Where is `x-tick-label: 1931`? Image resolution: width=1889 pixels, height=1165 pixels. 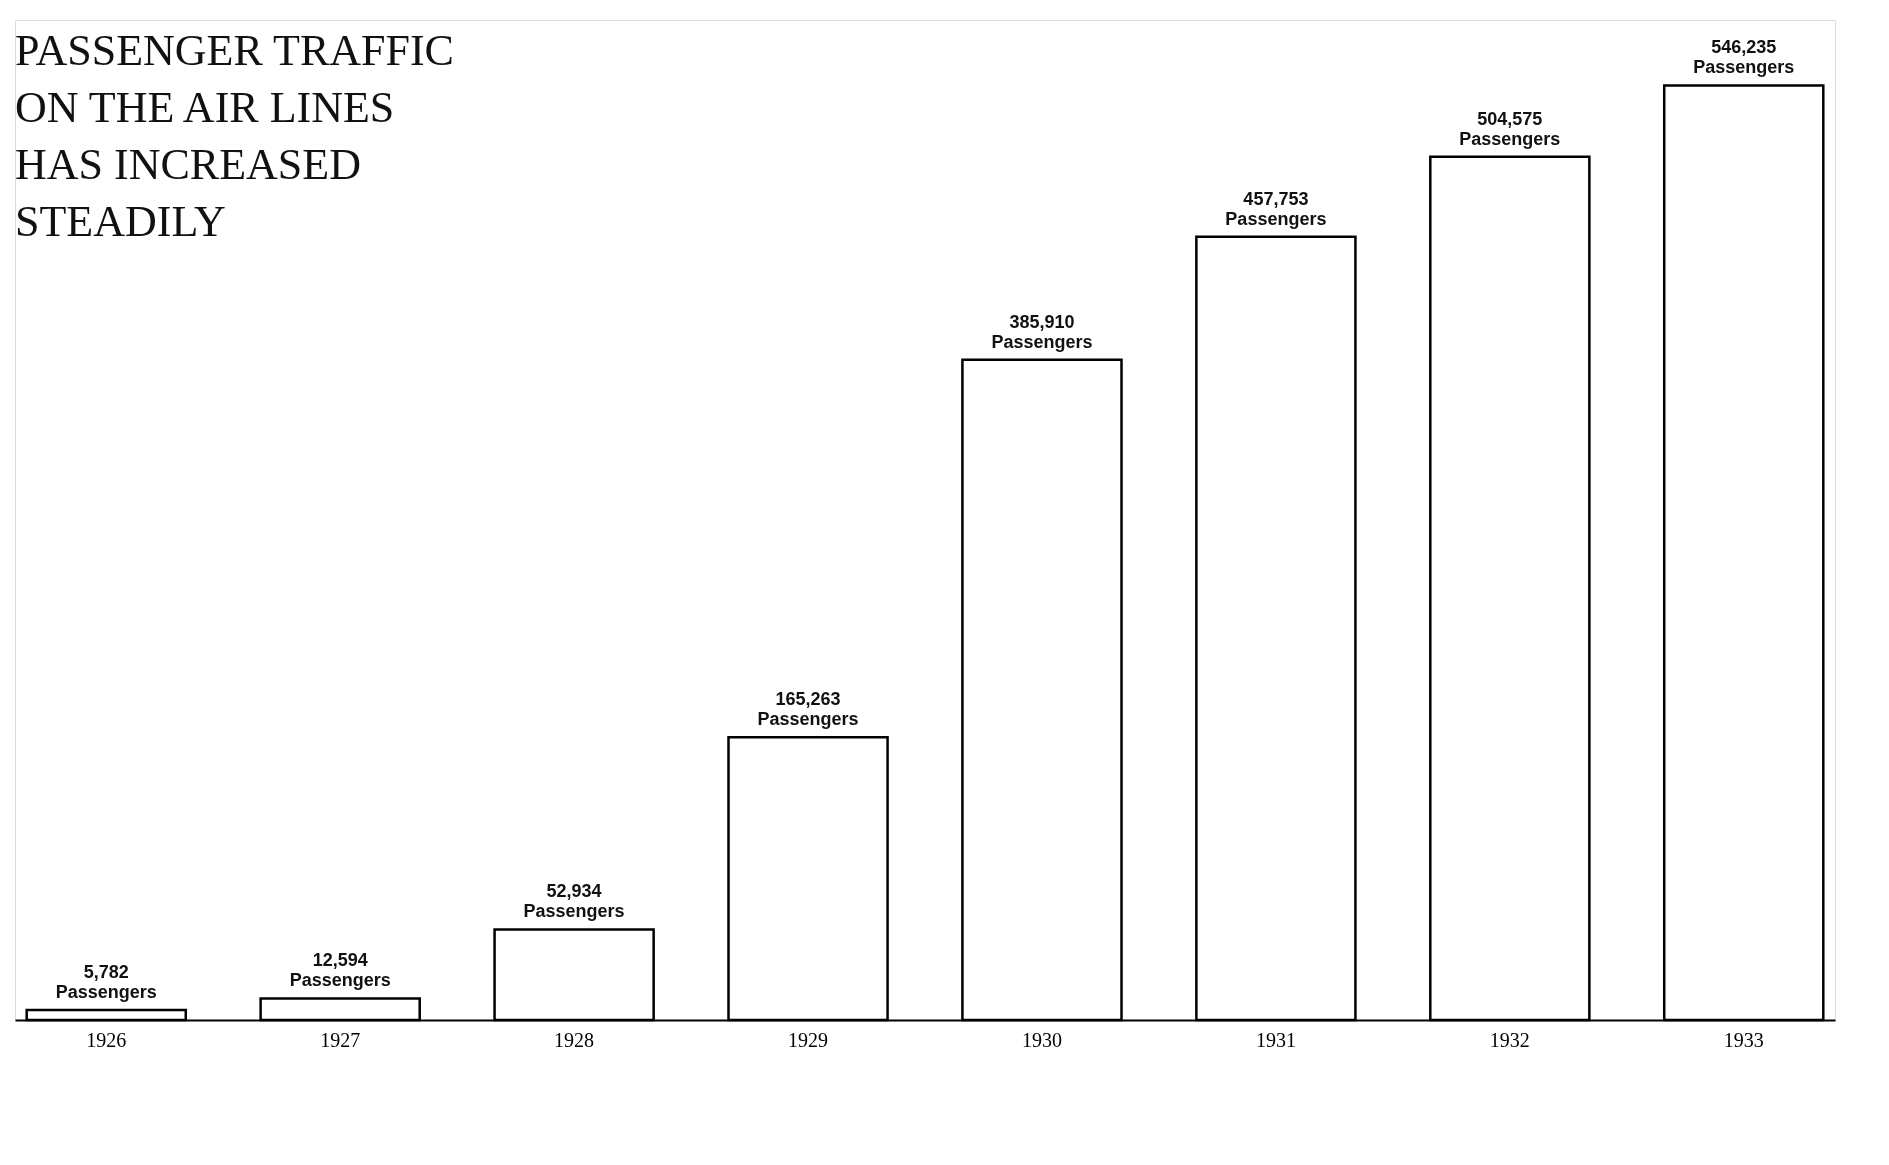
x-tick-label: 1931 is located at coordinates (1275, 1039).